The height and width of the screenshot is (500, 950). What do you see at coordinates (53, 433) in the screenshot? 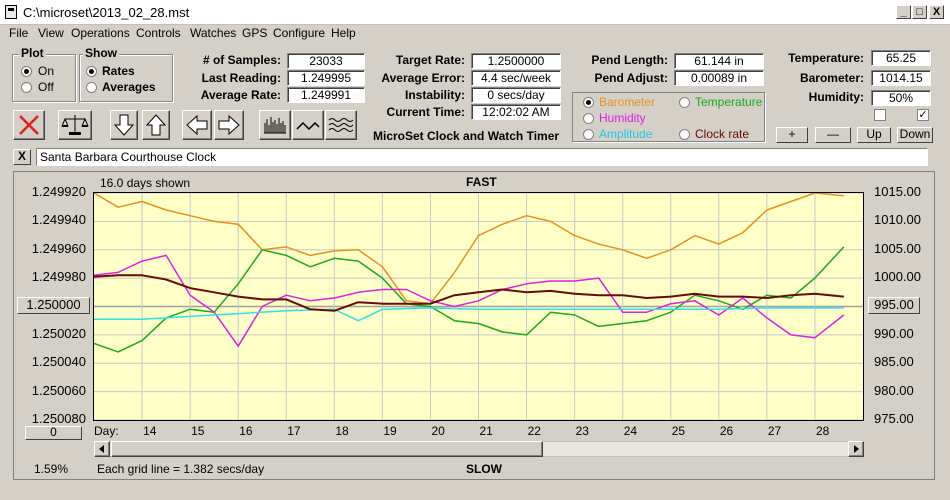
I see `zero-button: 0` at bounding box center [53, 433].